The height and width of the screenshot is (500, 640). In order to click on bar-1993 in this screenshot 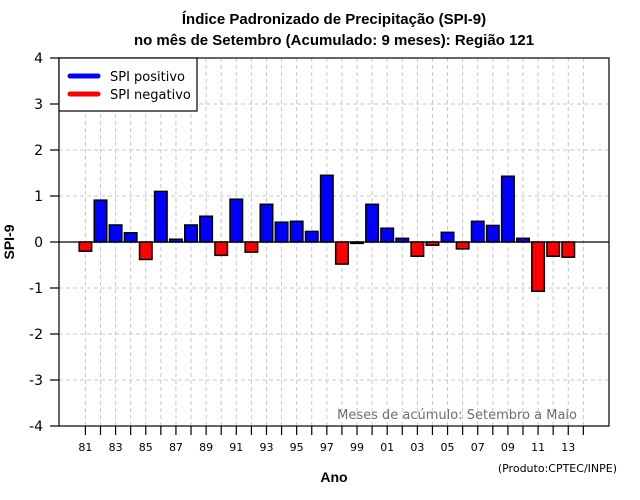, I will do `click(266, 223)`.